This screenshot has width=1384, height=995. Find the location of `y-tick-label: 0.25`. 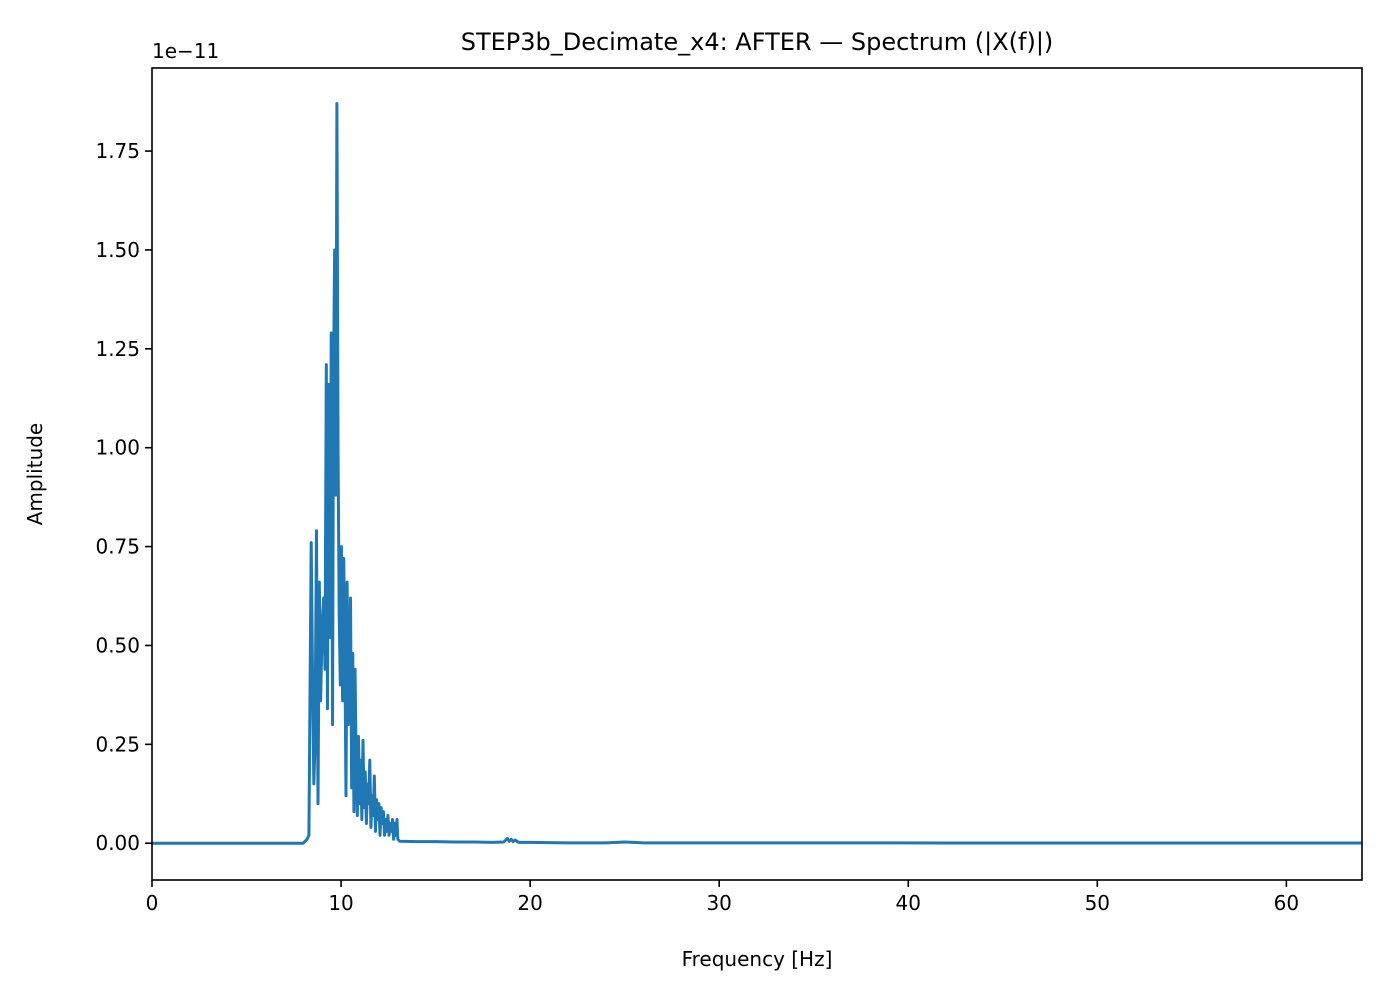

y-tick-label: 0.25 is located at coordinates (117, 744).